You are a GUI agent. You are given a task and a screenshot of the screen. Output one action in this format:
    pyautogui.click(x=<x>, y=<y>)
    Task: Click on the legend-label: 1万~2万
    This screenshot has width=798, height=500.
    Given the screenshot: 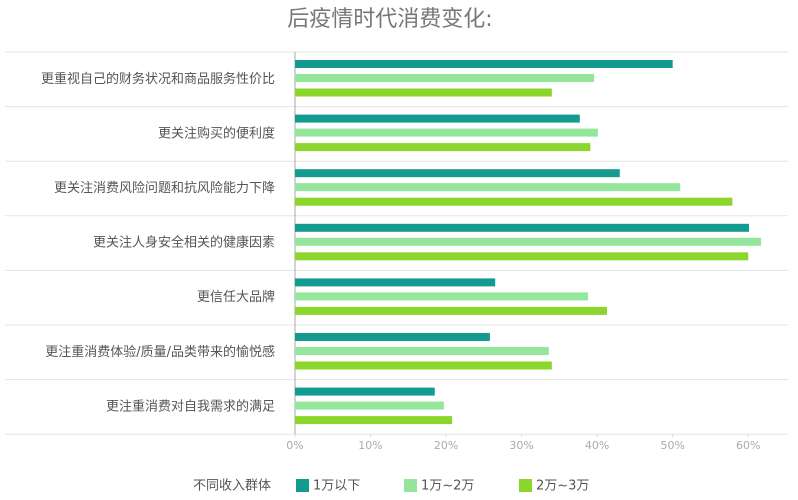 What is the action you would take?
    pyautogui.click(x=447, y=486)
    